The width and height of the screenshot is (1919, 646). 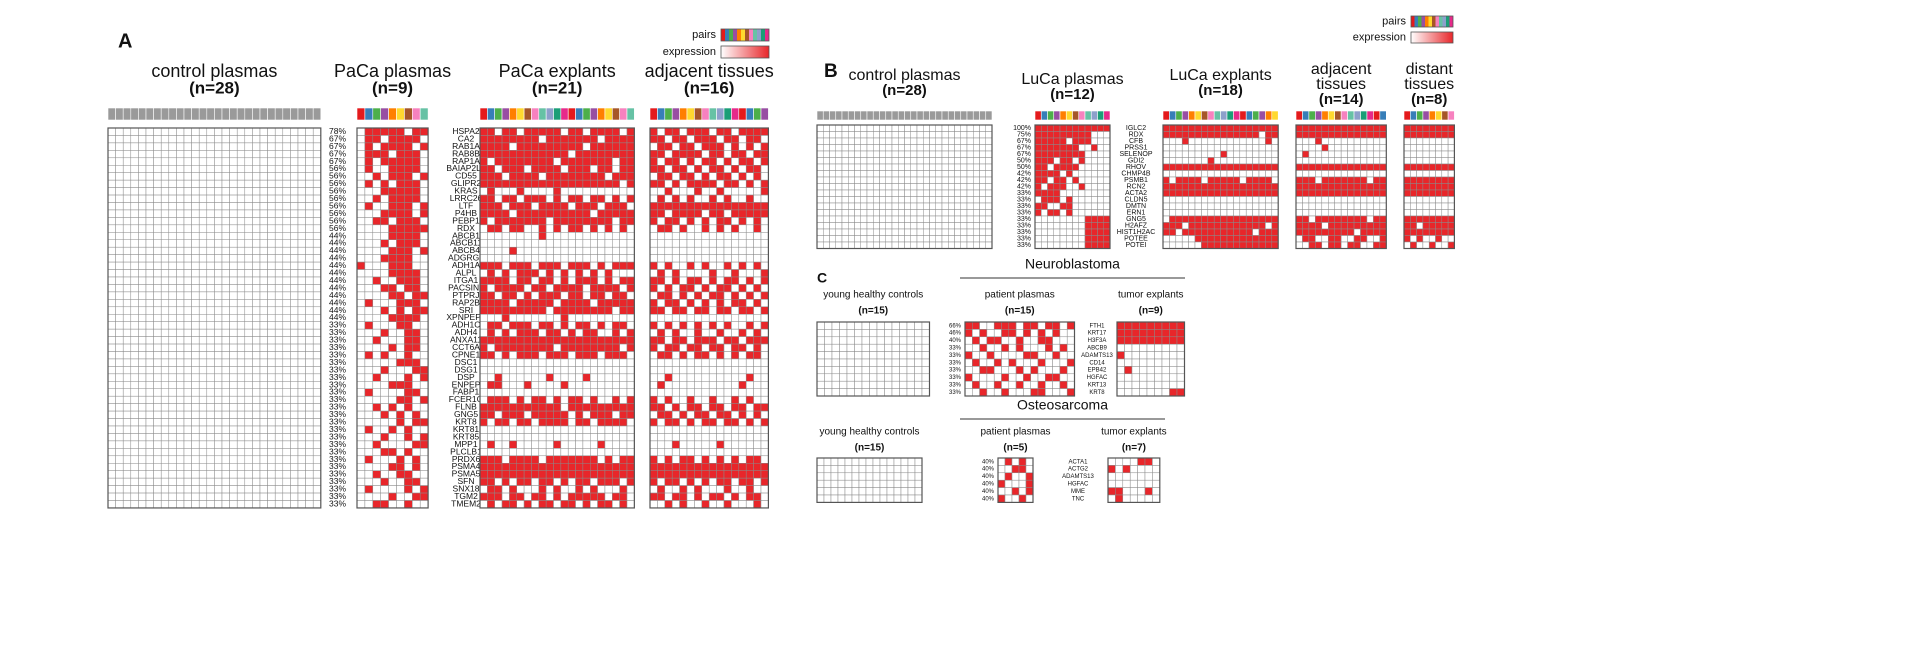 What do you see at coordinates (1024, 148) in the screenshot?
I see `percent-label: 67%` at bounding box center [1024, 148].